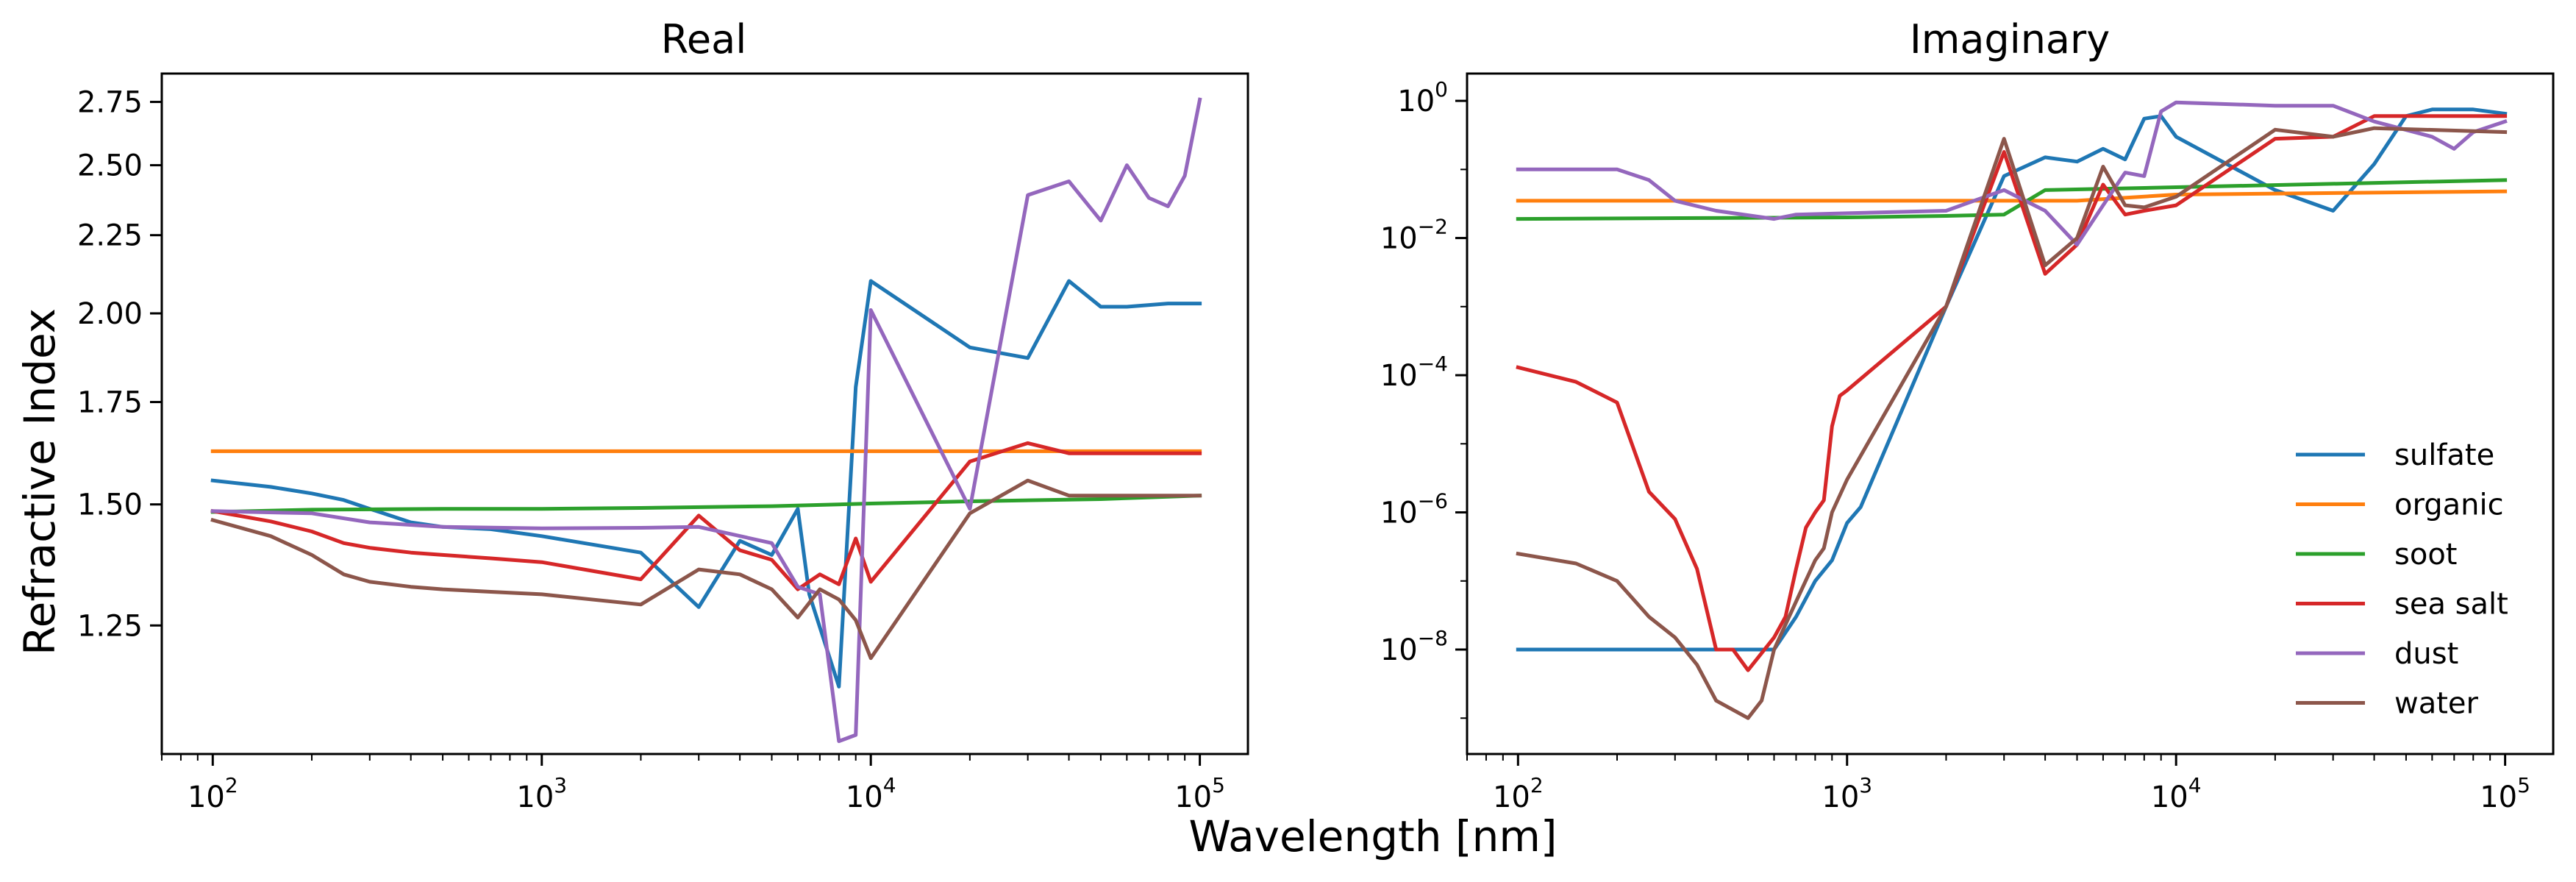 This screenshot has height=882, width=2576. I want to click on imag-y-tick-label: 10⁻⁸, so click(1414, 646).